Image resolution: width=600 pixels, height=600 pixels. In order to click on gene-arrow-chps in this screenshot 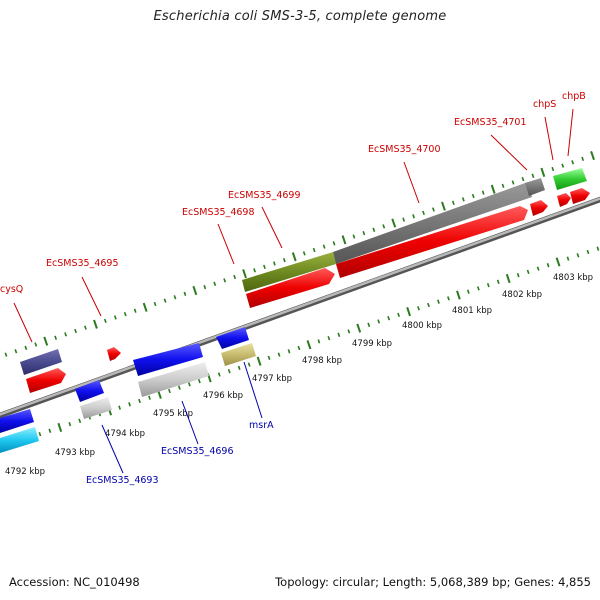, I will do `click(564, 200)`.